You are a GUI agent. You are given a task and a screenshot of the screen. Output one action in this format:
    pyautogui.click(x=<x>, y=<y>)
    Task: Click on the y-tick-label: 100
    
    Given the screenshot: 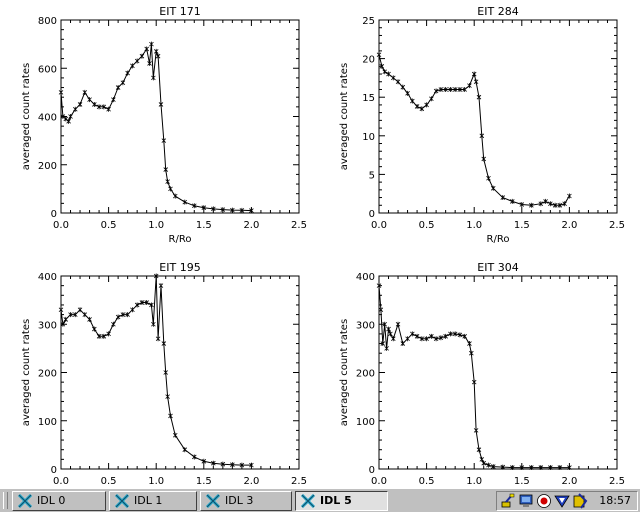 What is the action you would take?
    pyautogui.click(x=365, y=422)
    